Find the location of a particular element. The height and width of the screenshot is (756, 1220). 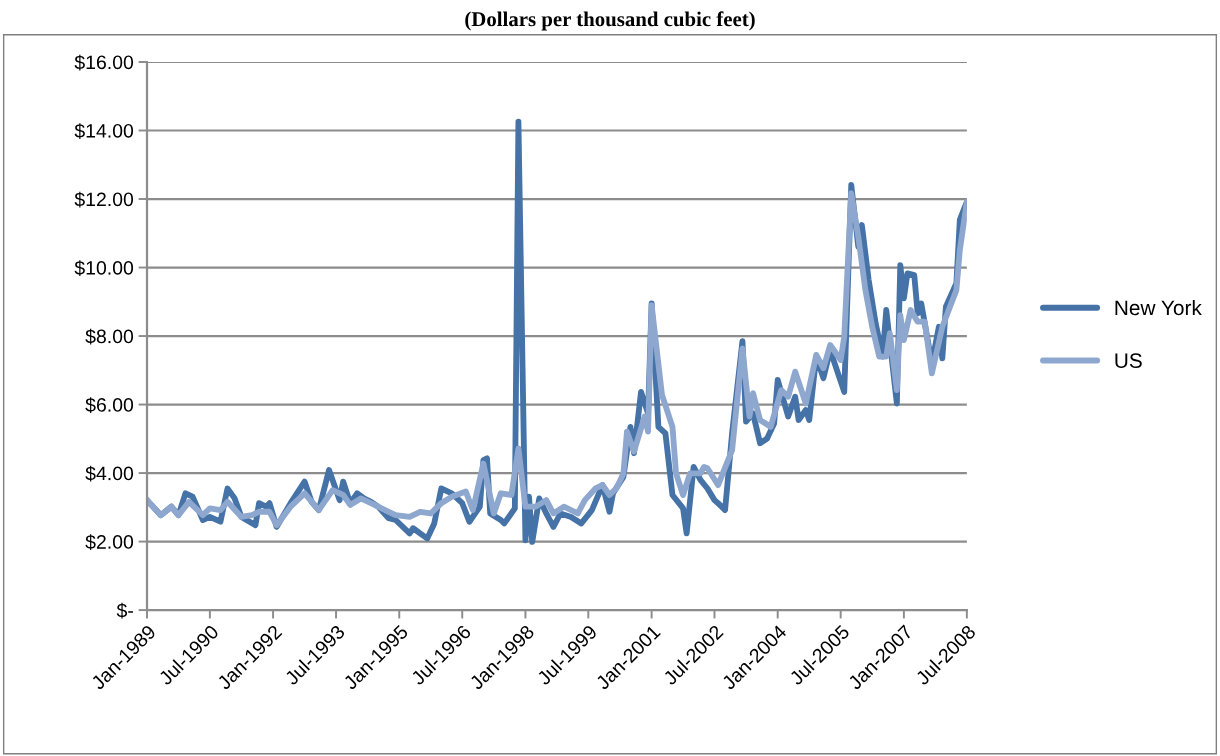

y-tick-label: $10.00 is located at coordinates (104, 268).